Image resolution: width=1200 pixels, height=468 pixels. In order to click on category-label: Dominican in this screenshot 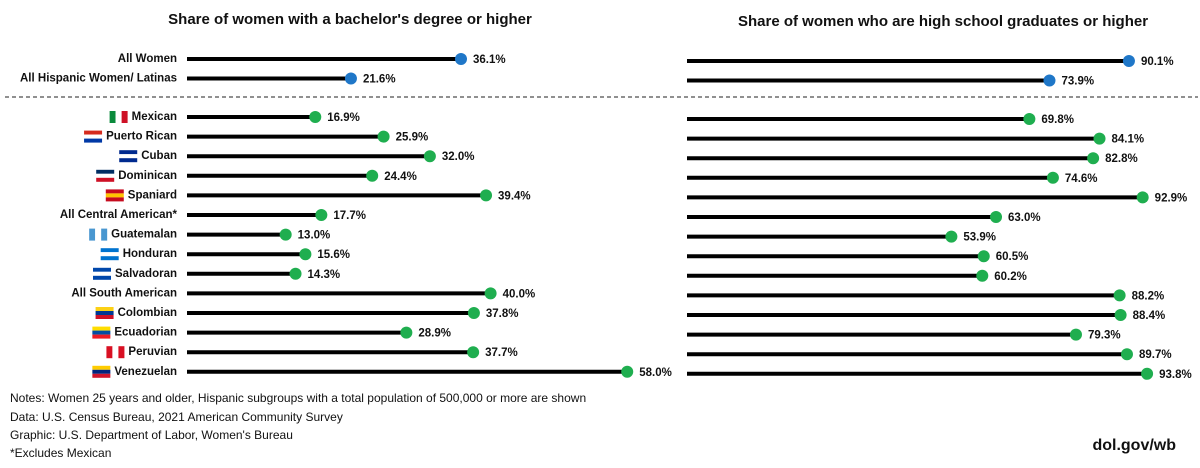, I will do `click(147, 176)`.